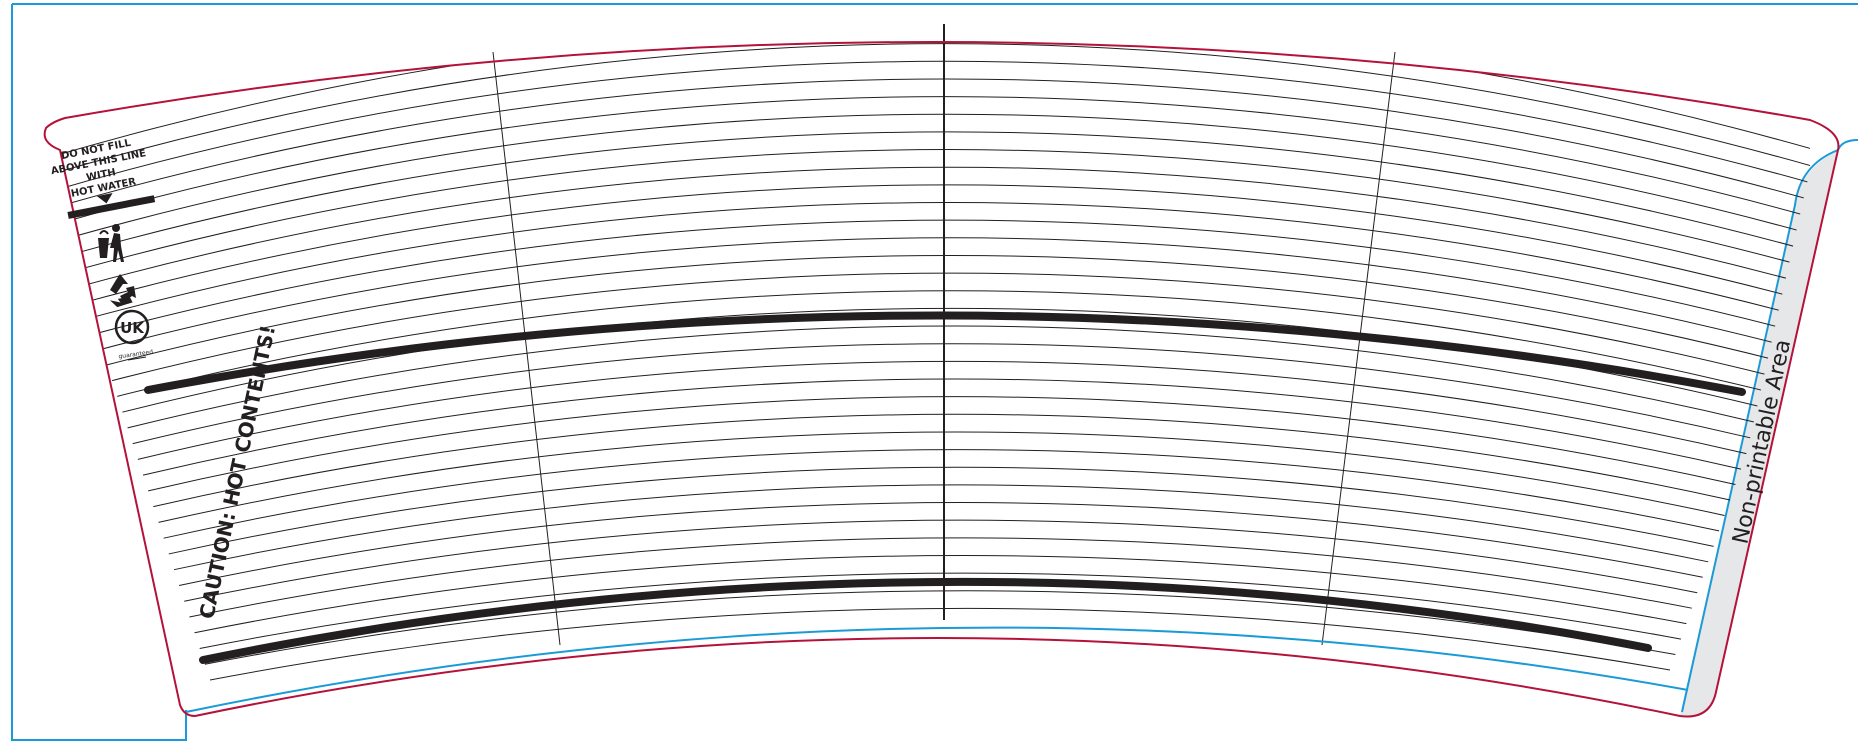 The height and width of the screenshot is (743, 1858). What do you see at coordinates (945, 353) in the screenshot?
I see `upper-fill-line` at bounding box center [945, 353].